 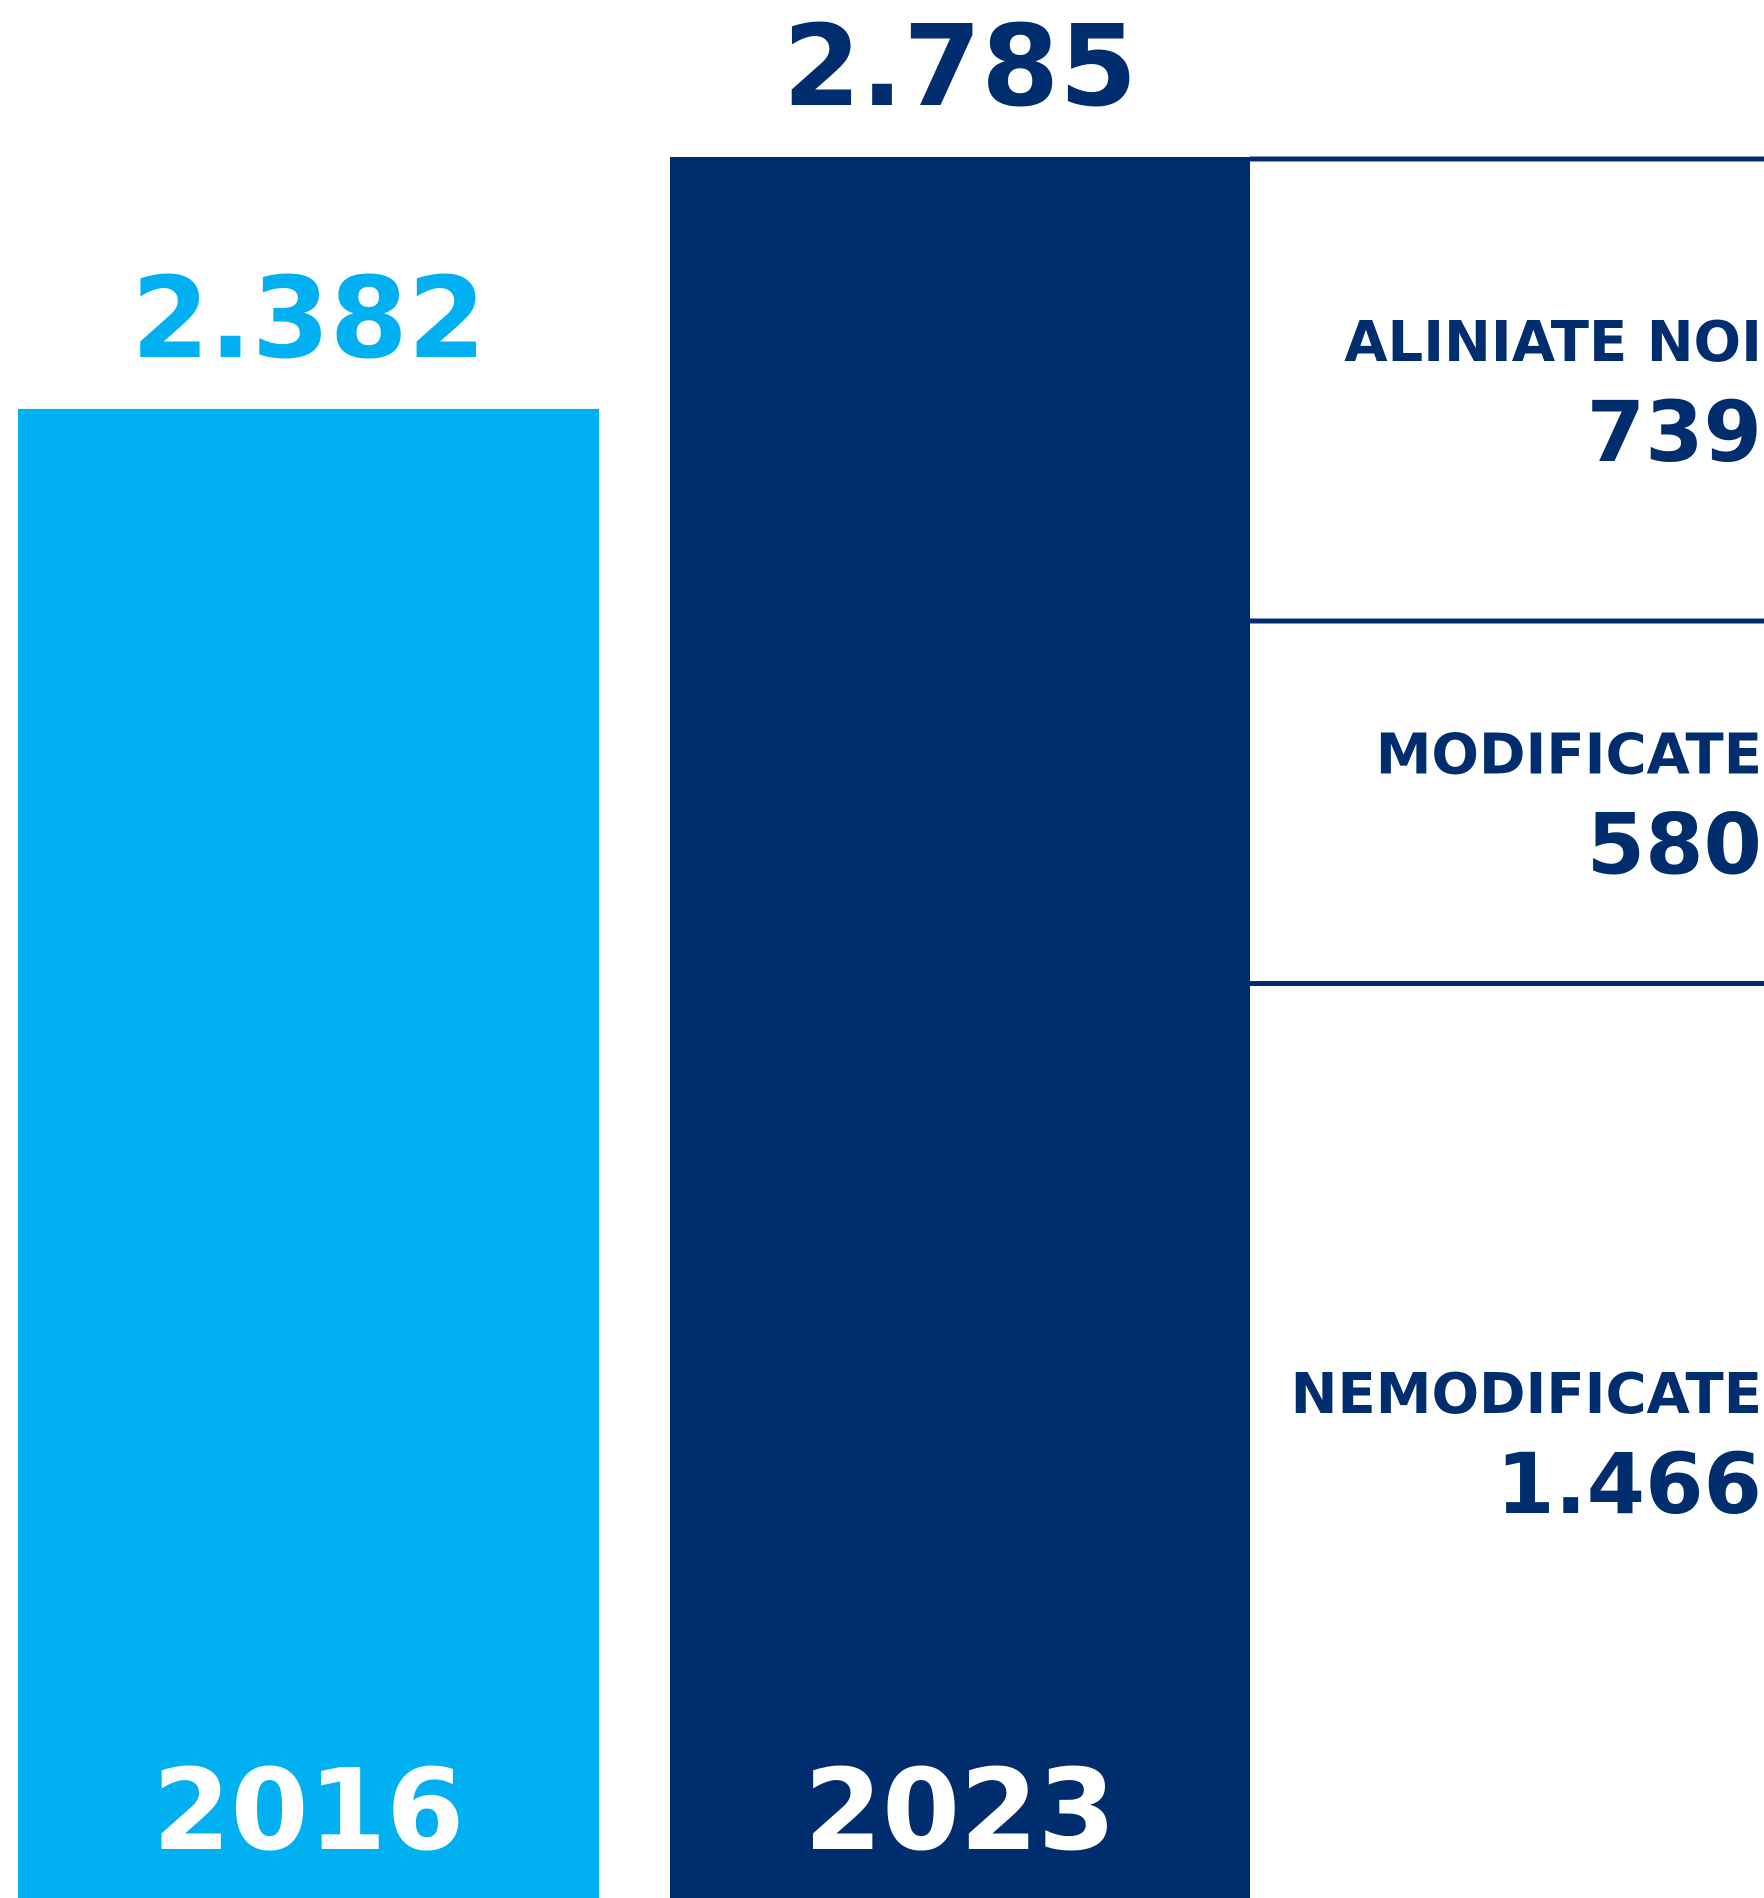 What do you see at coordinates (960, 67) in the screenshot?
I see `value-label: 2.785` at bounding box center [960, 67].